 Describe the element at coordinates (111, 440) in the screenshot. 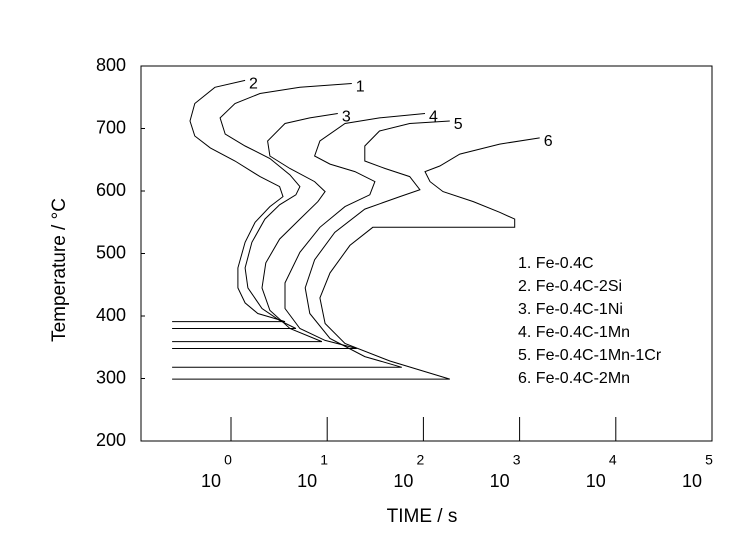

I see `y-tick-label: 200` at that location.